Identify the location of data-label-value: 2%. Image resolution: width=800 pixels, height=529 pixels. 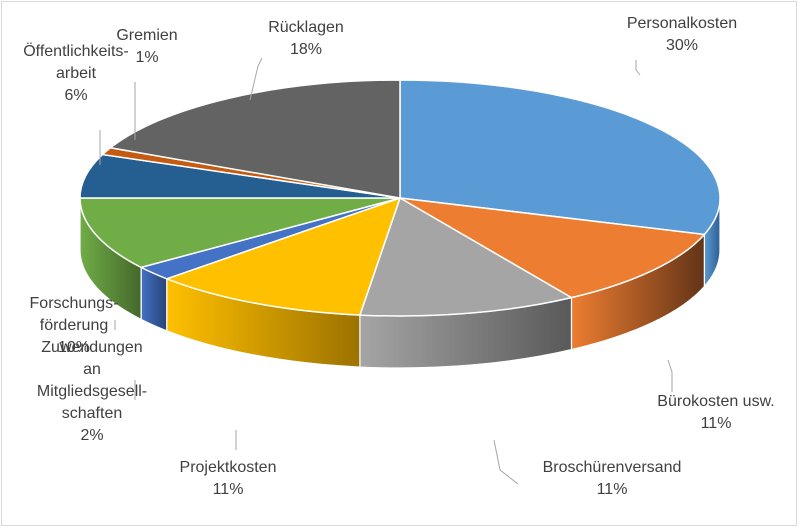
(91, 435).